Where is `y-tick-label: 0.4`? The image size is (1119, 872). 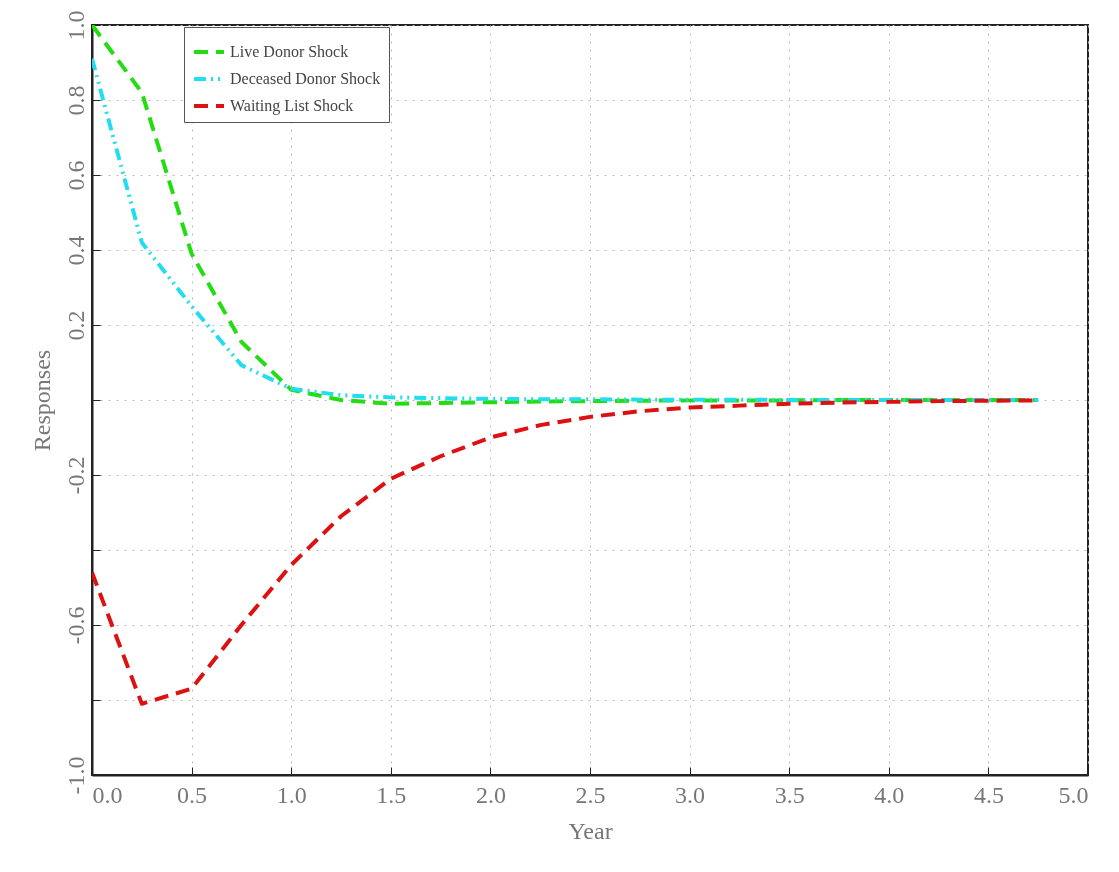 y-tick-label: 0.4 is located at coordinates (75, 250).